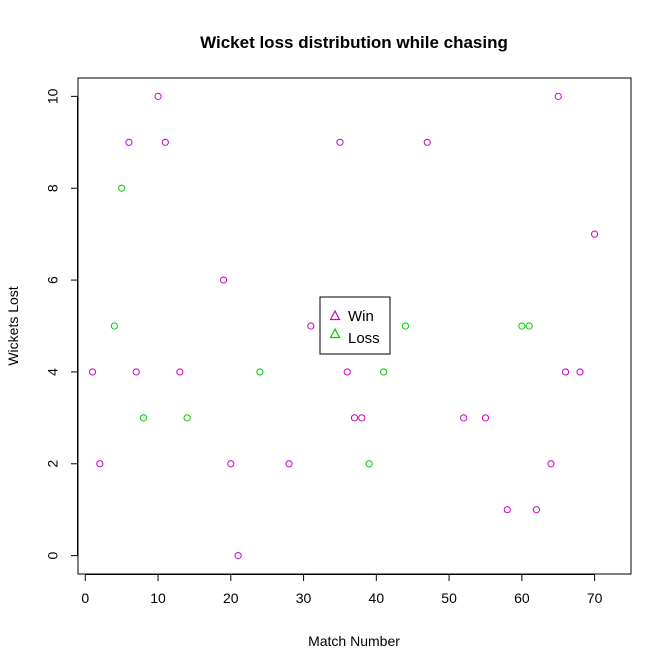 The width and height of the screenshot is (672, 671). What do you see at coordinates (53, 556) in the screenshot?
I see `y-tick-label: 0` at bounding box center [53, 556].